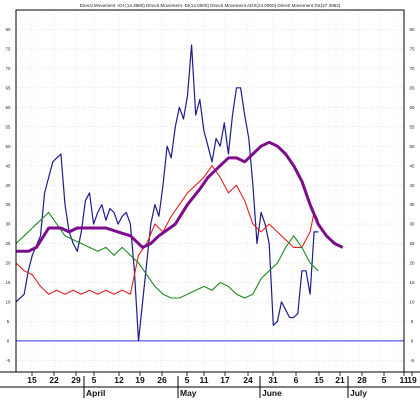  Describe the element at coordinates (8, 302) in the screenshot. I see `y-tick-label-left: 10` at that location.